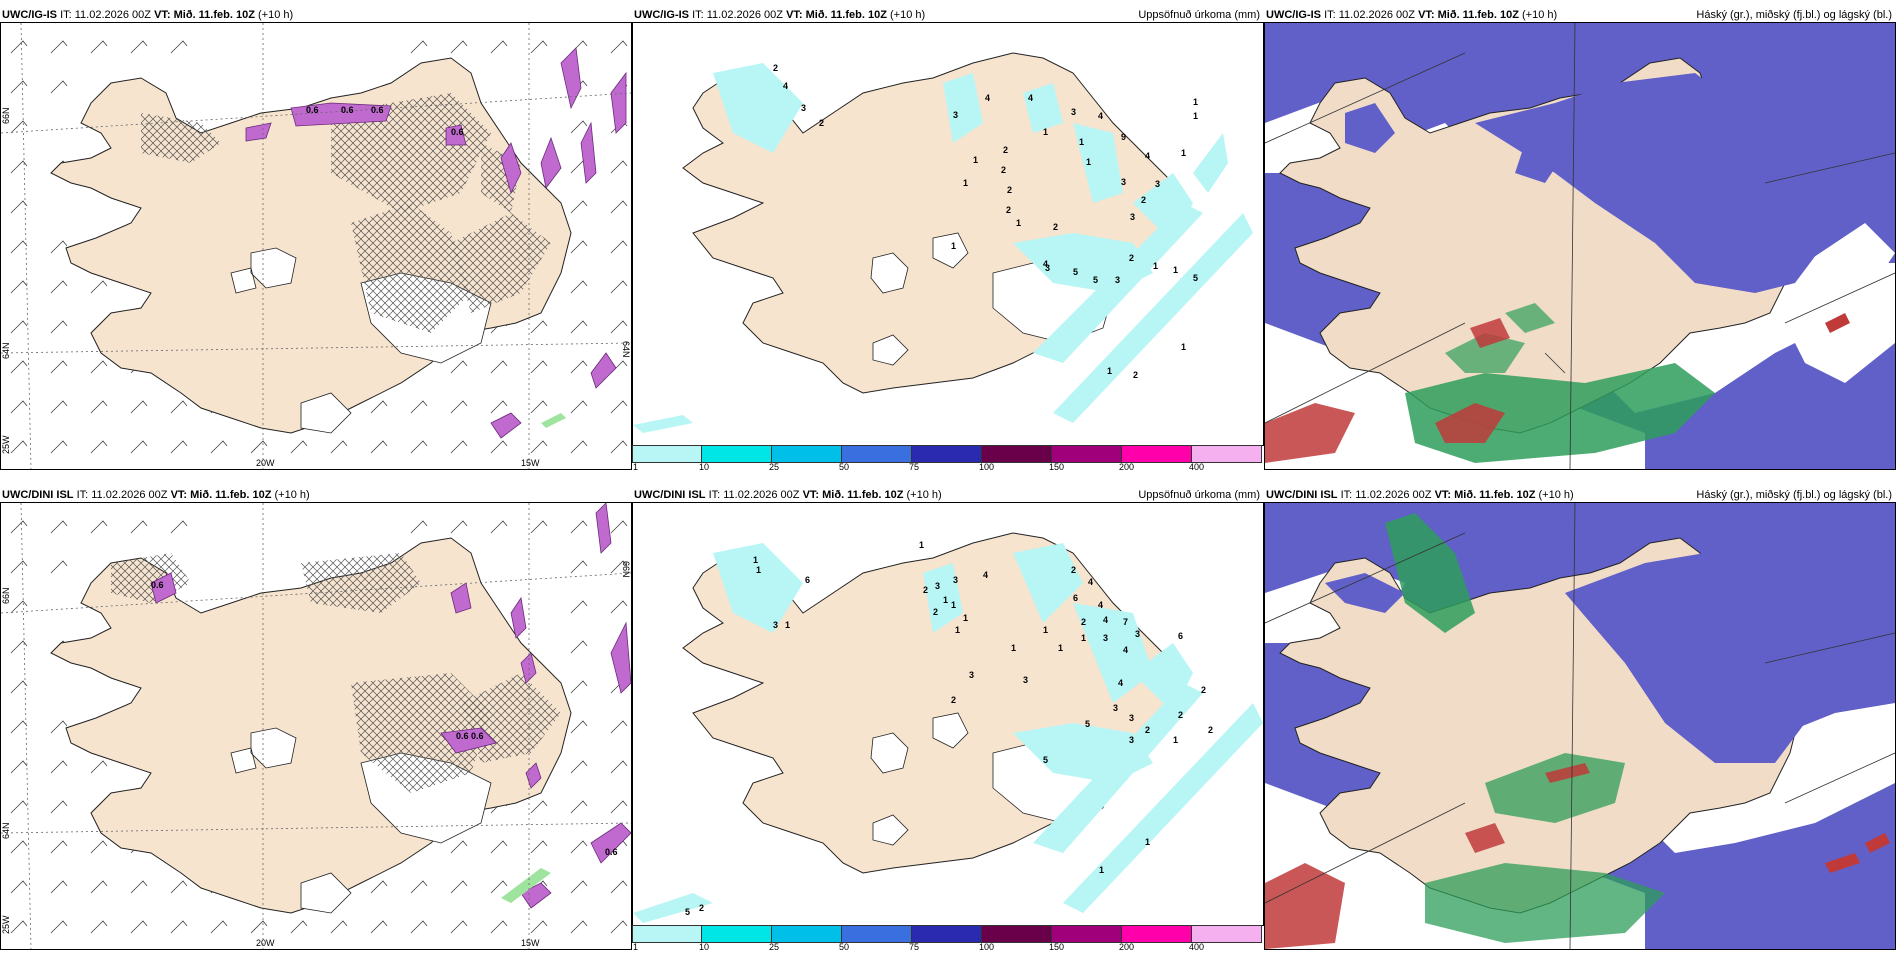  What do you see at coordinates (948, 234) in the screenshot?
I see `precip-map: 2 4 3 2 3 4 4 3 1 4 9 1 4 1 1 1 2 2 2 1` at bounding box center [948, 234].